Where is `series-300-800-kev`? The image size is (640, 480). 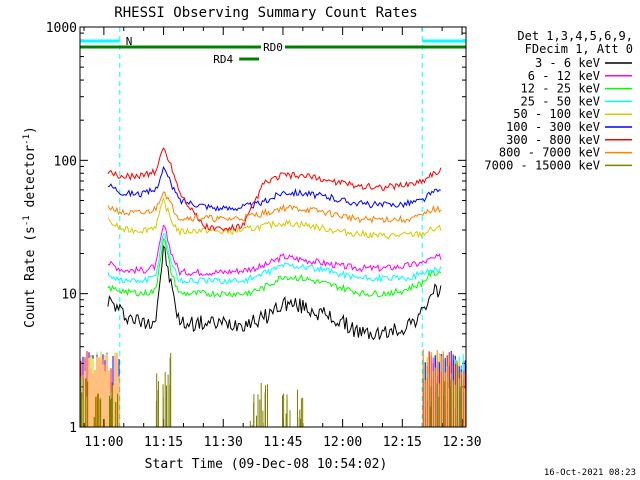 series-300-800-kev is located at coordinates (274, 189).